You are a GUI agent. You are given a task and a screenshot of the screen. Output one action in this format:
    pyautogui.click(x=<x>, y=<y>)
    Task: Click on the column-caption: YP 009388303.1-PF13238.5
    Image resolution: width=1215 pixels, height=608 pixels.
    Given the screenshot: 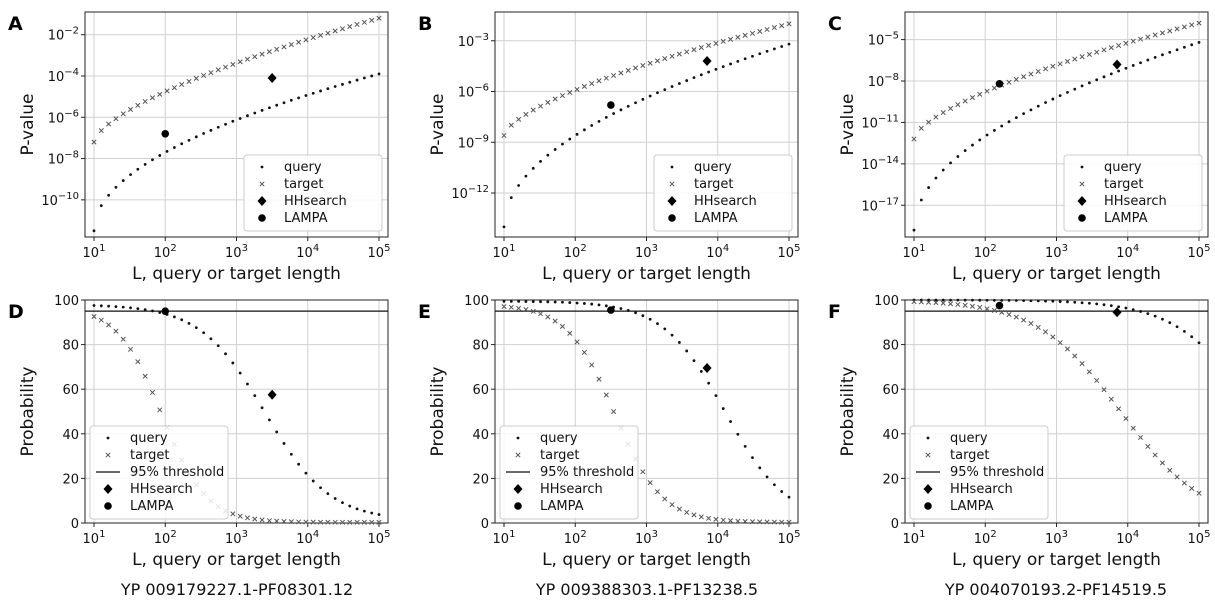 What is the action you would take?
    pyautogui.click(x=646, y=589)
    